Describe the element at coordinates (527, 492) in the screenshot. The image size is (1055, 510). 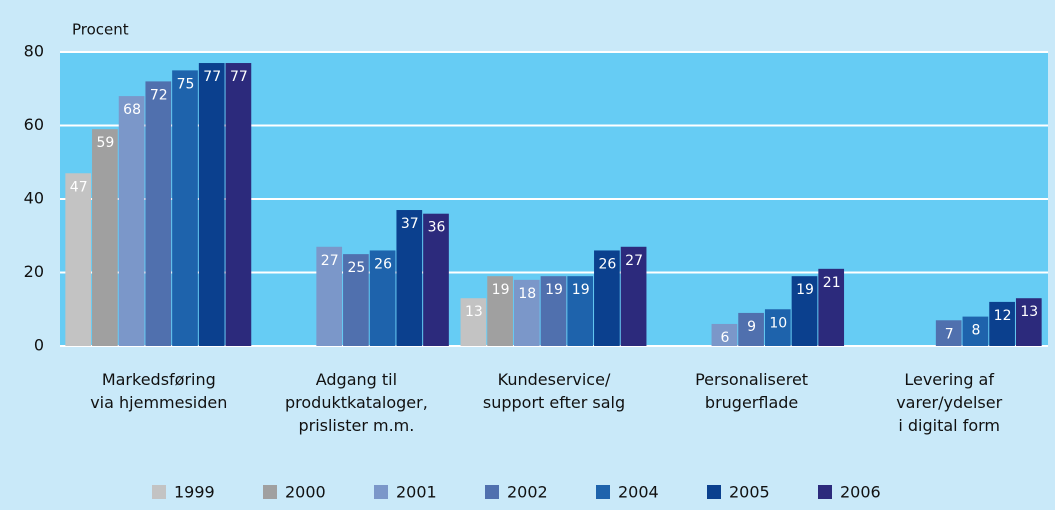
I see `legend-label: 2002` at that location.